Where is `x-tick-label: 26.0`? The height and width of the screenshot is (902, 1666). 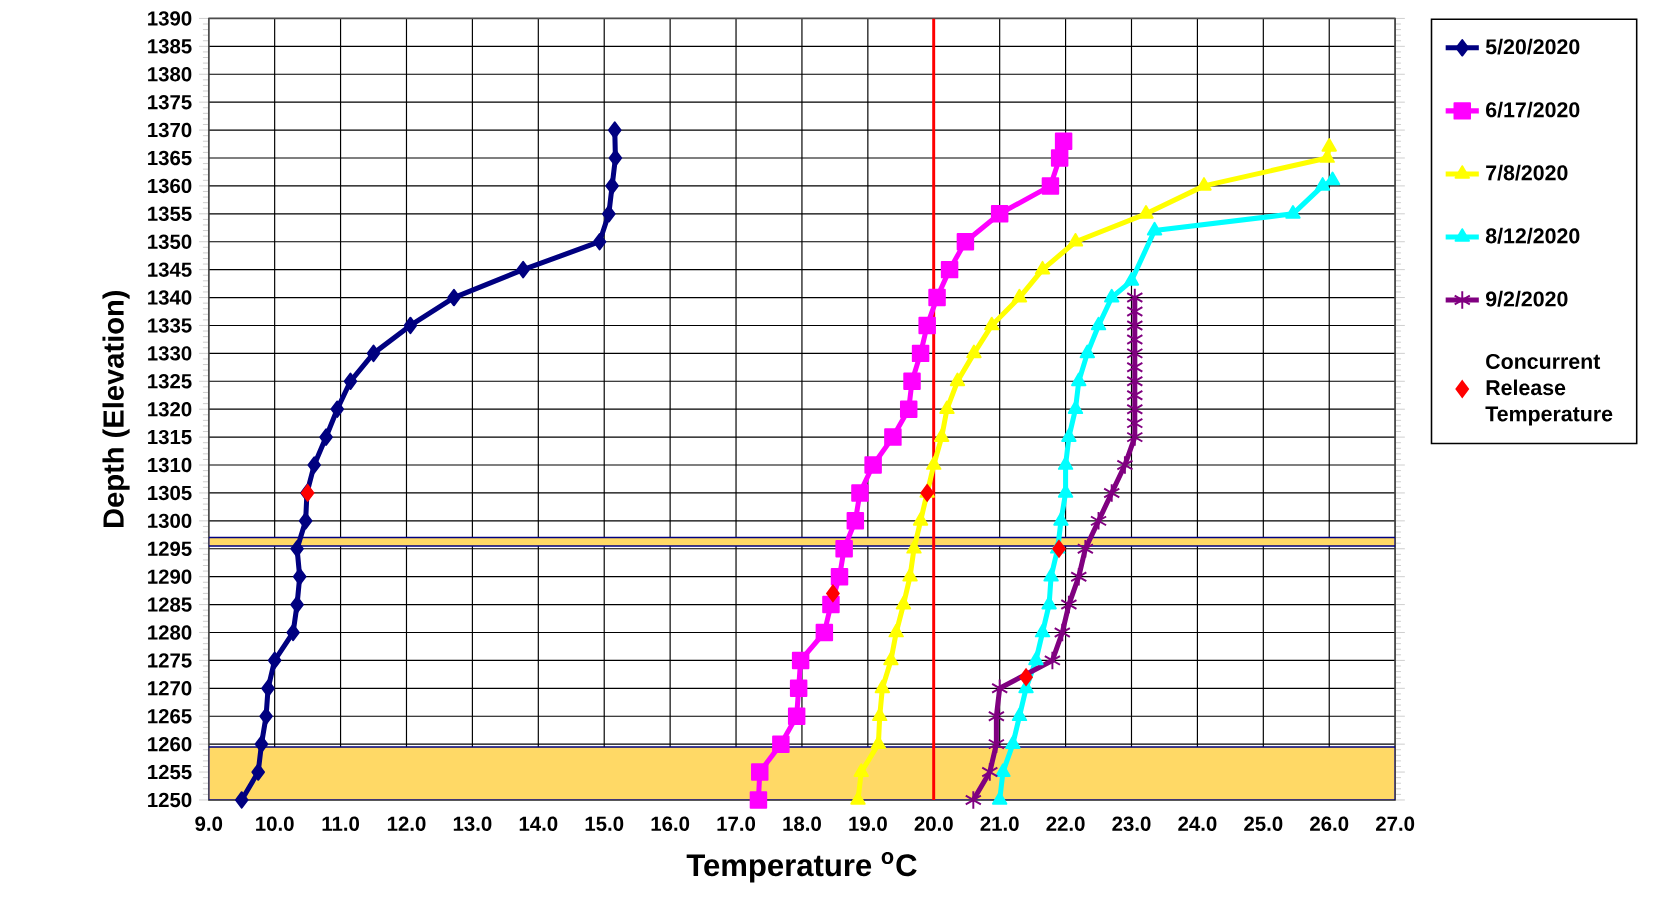
x-tick-label: 26.0 is located at coordinates (1329, 824).